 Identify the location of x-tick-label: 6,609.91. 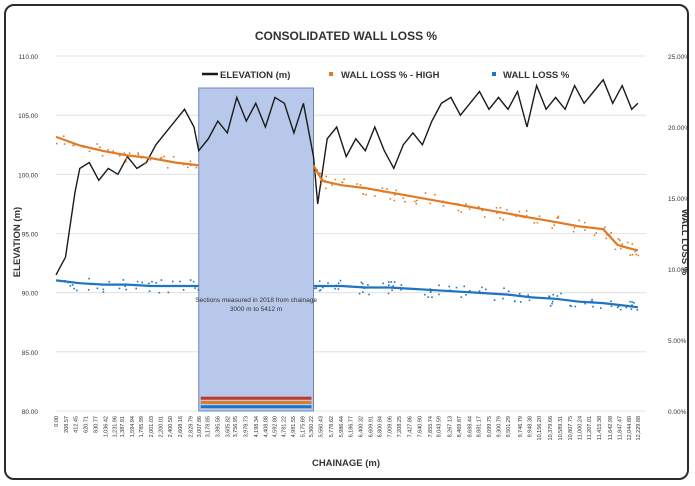
(372, 426).